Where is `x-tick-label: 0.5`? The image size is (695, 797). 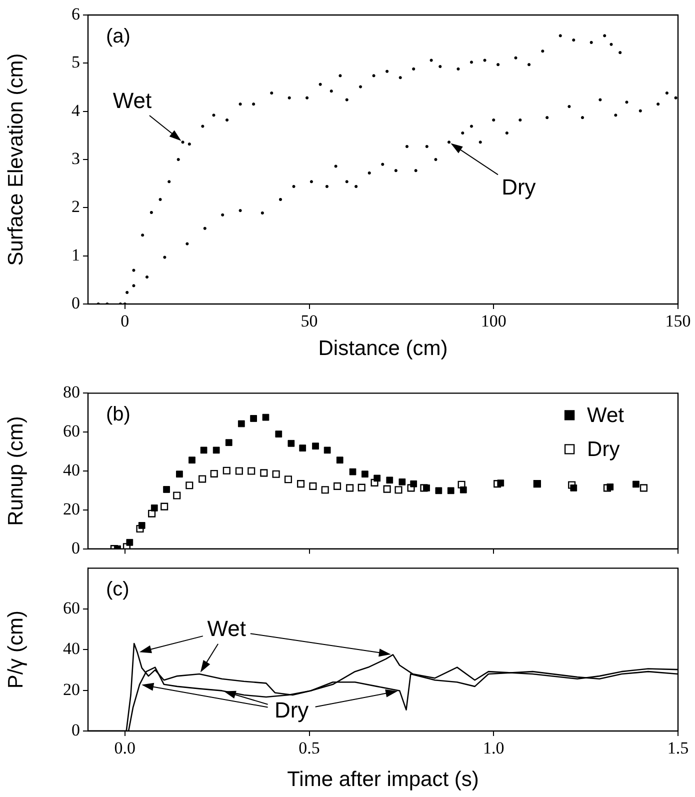
x-tick-label: 0.5 is located at coordinates (309, 748).